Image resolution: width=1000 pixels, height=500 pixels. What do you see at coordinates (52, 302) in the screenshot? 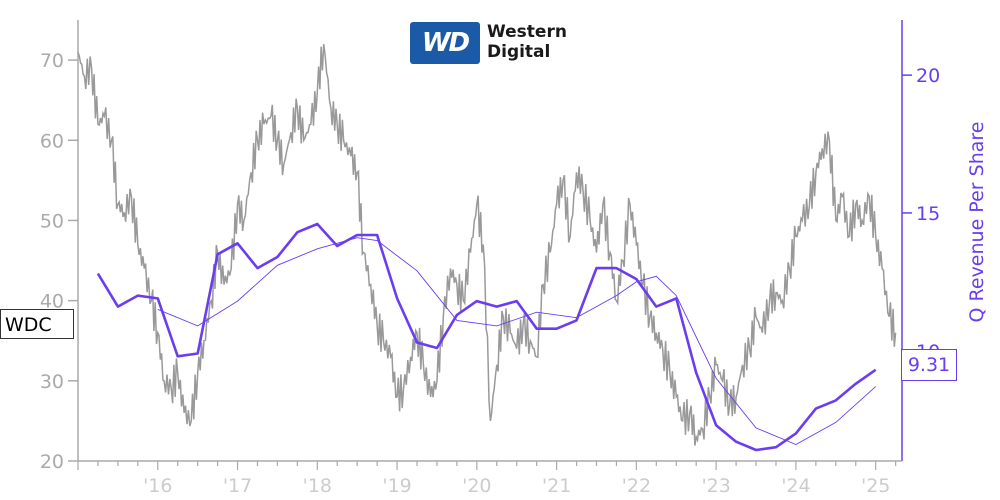
I see `left-tick-label: 40` at bounding box center [52, 302].